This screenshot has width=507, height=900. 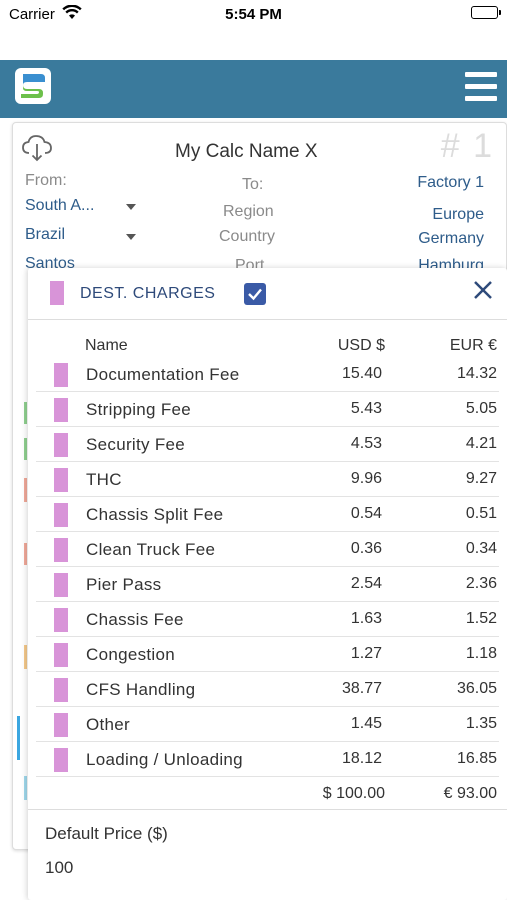 What do you see at coordinates (248, 211) in the screenshot?
I see `to-region-select: Region` at bounding box center [248, 211].